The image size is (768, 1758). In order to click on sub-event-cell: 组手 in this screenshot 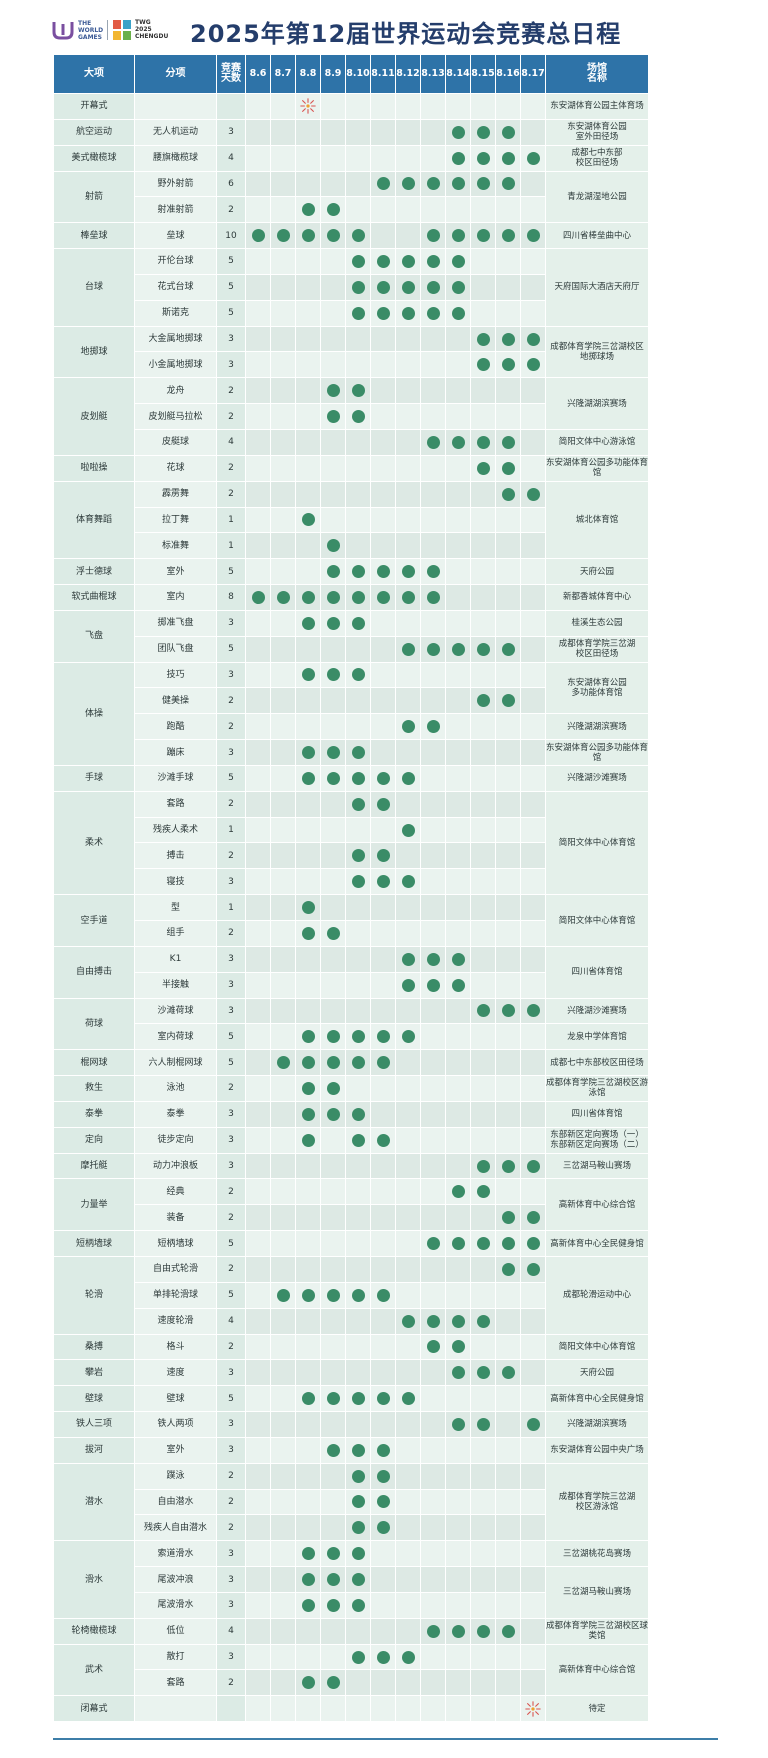, I will do `click(175, 933)`.